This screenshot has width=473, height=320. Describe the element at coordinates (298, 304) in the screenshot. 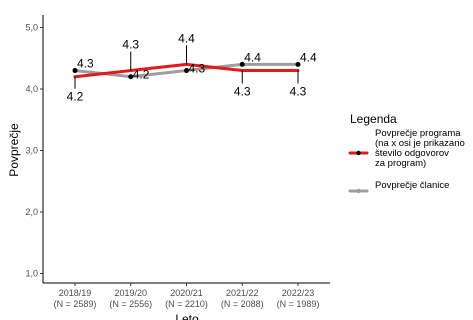

I see `x-tick-label-n: (N = 1989)` at that location.